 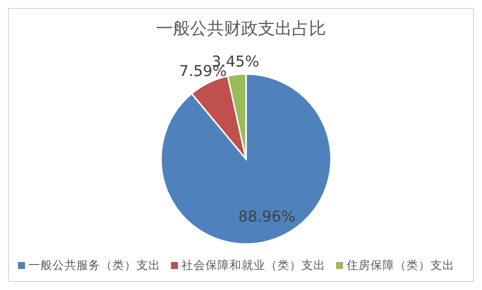 I want to click on chart-title: 一般公共财政支出占比, so click(x=241, y=29).